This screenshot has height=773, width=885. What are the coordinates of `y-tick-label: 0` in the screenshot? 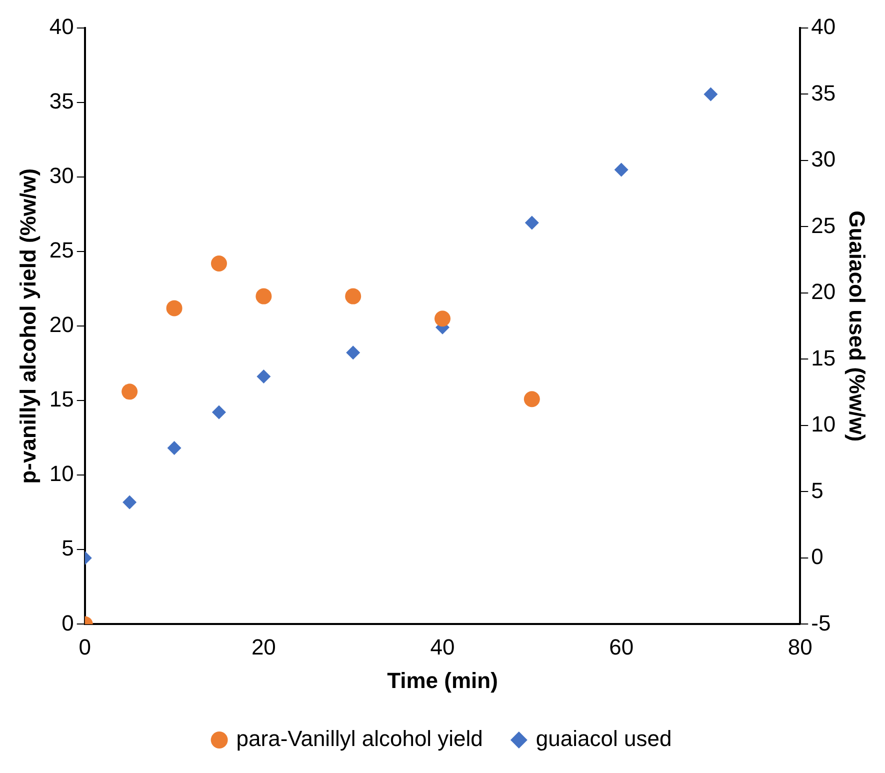 It's located at (68, 623).